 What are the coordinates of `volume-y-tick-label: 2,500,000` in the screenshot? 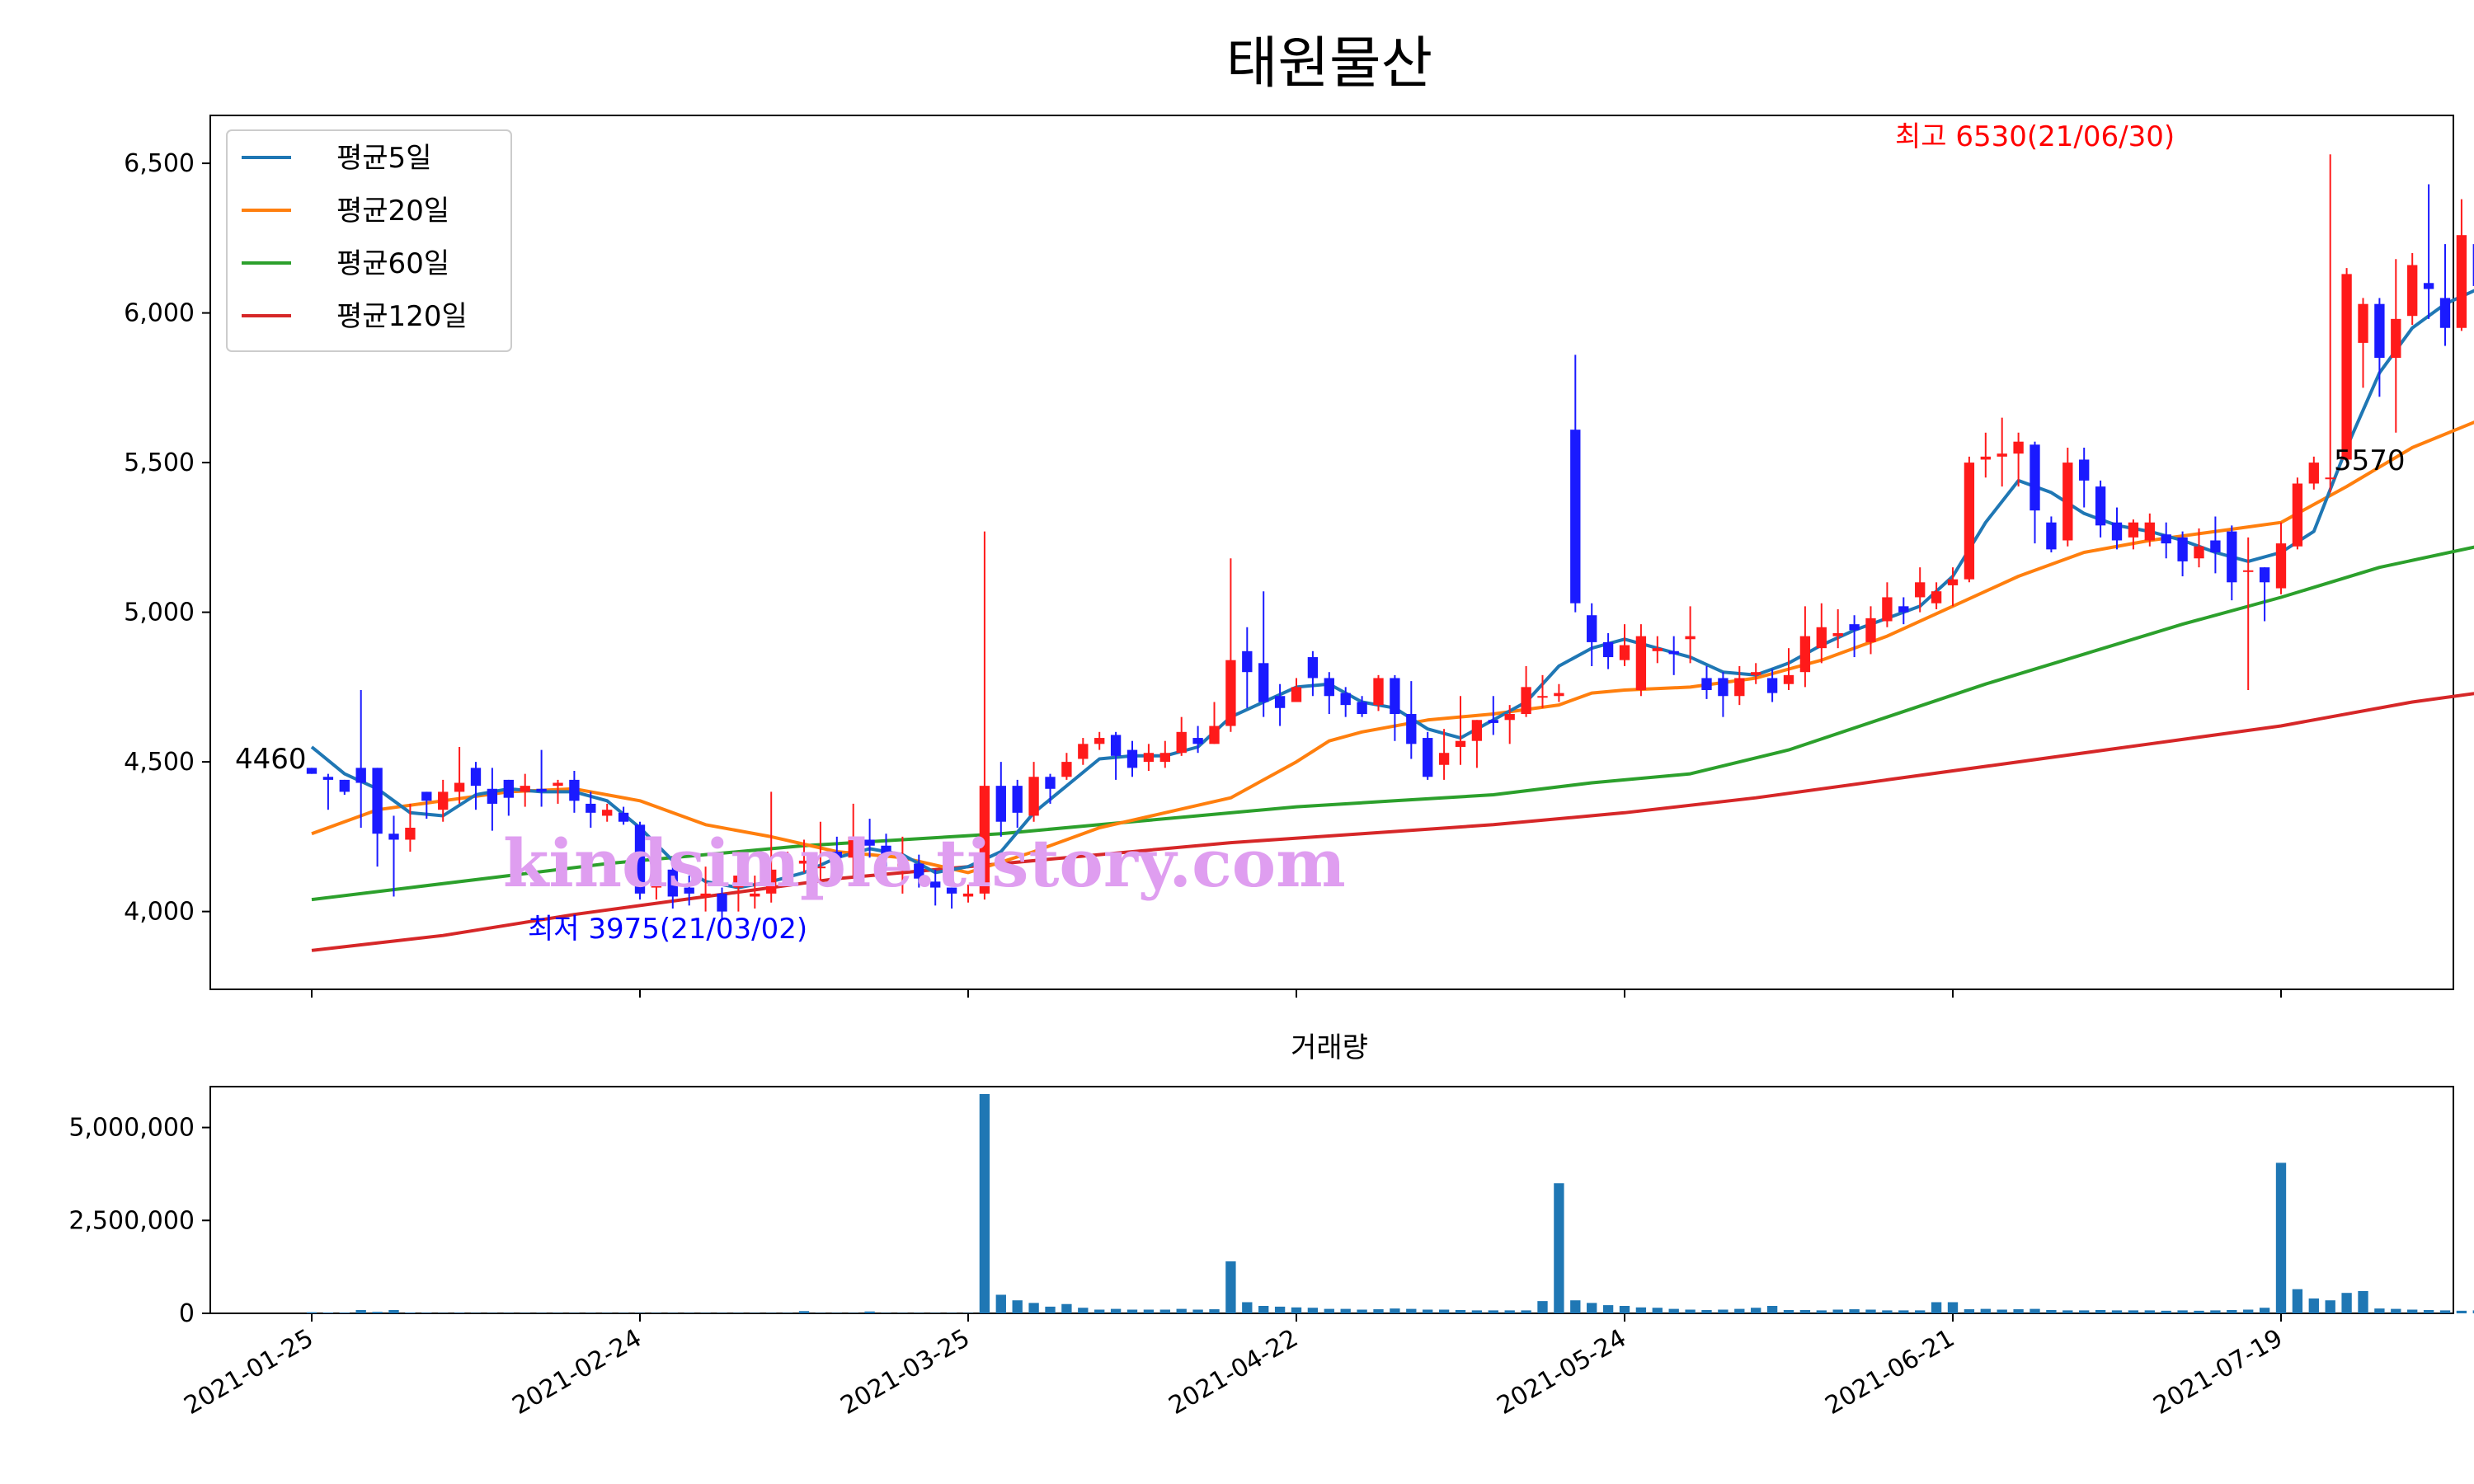 It's located at (131, 1220).